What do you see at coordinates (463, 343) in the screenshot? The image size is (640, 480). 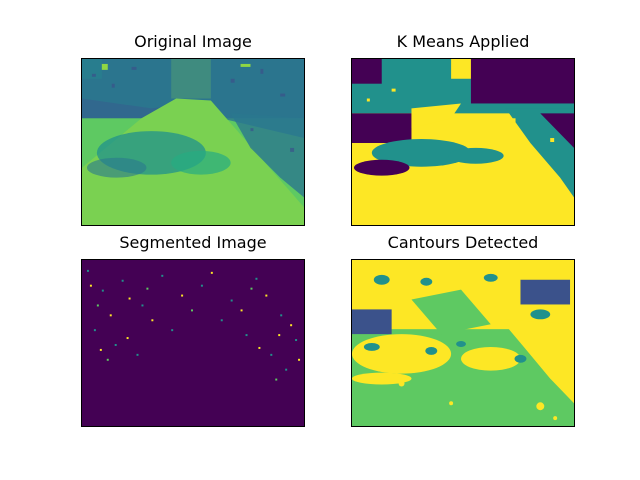 I see `contours-image` at bounding box center [463, 343].